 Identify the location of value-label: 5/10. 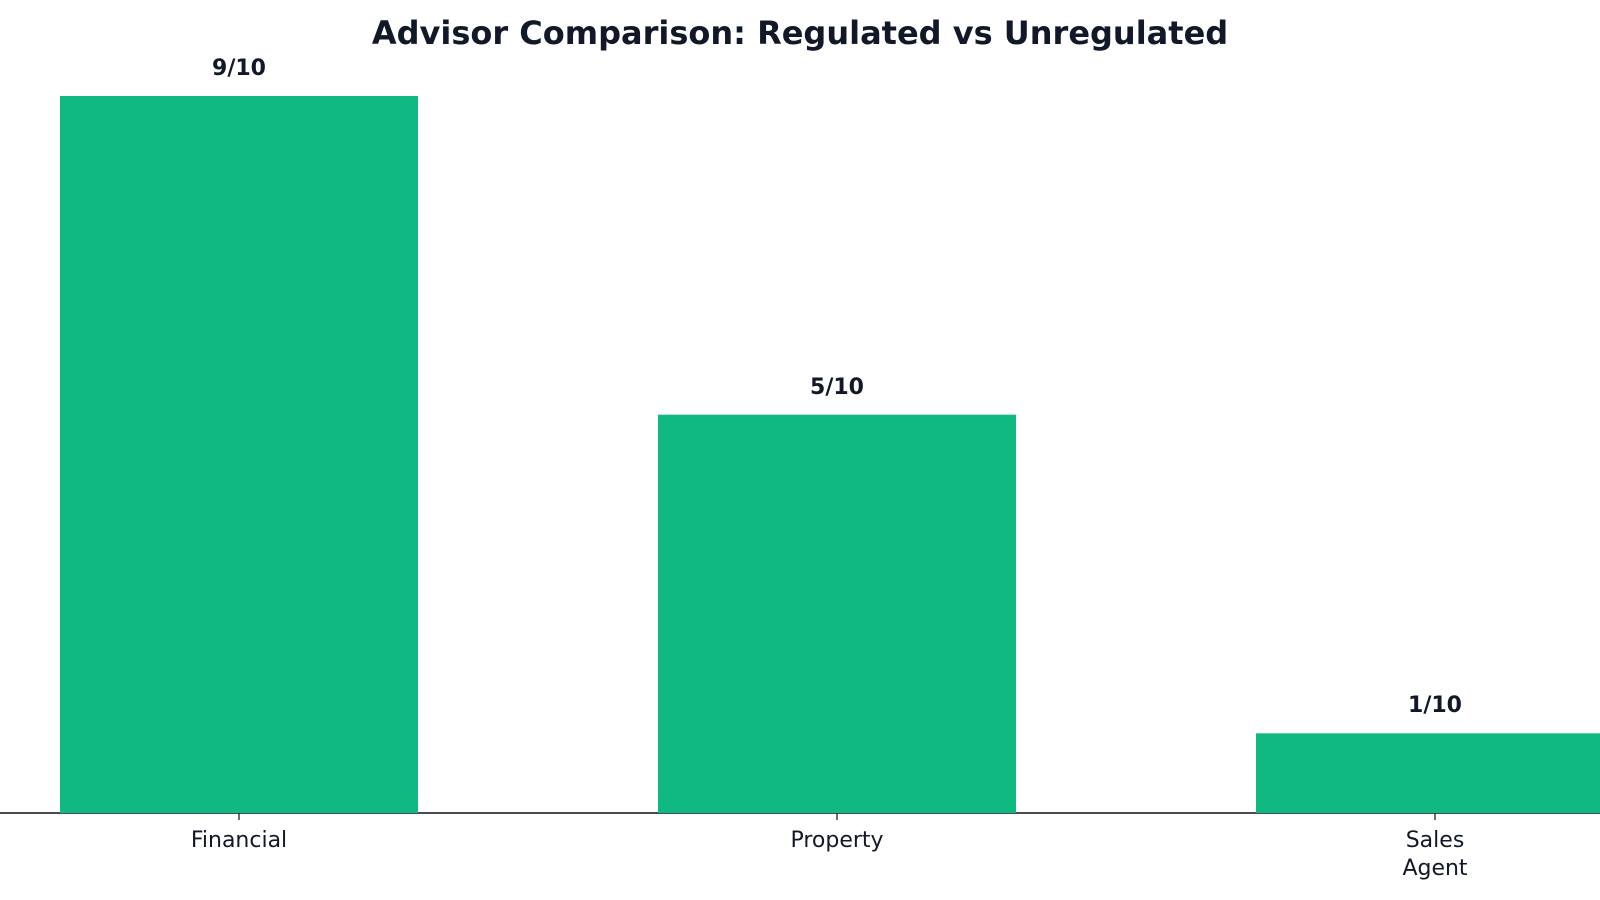
(837, 387).